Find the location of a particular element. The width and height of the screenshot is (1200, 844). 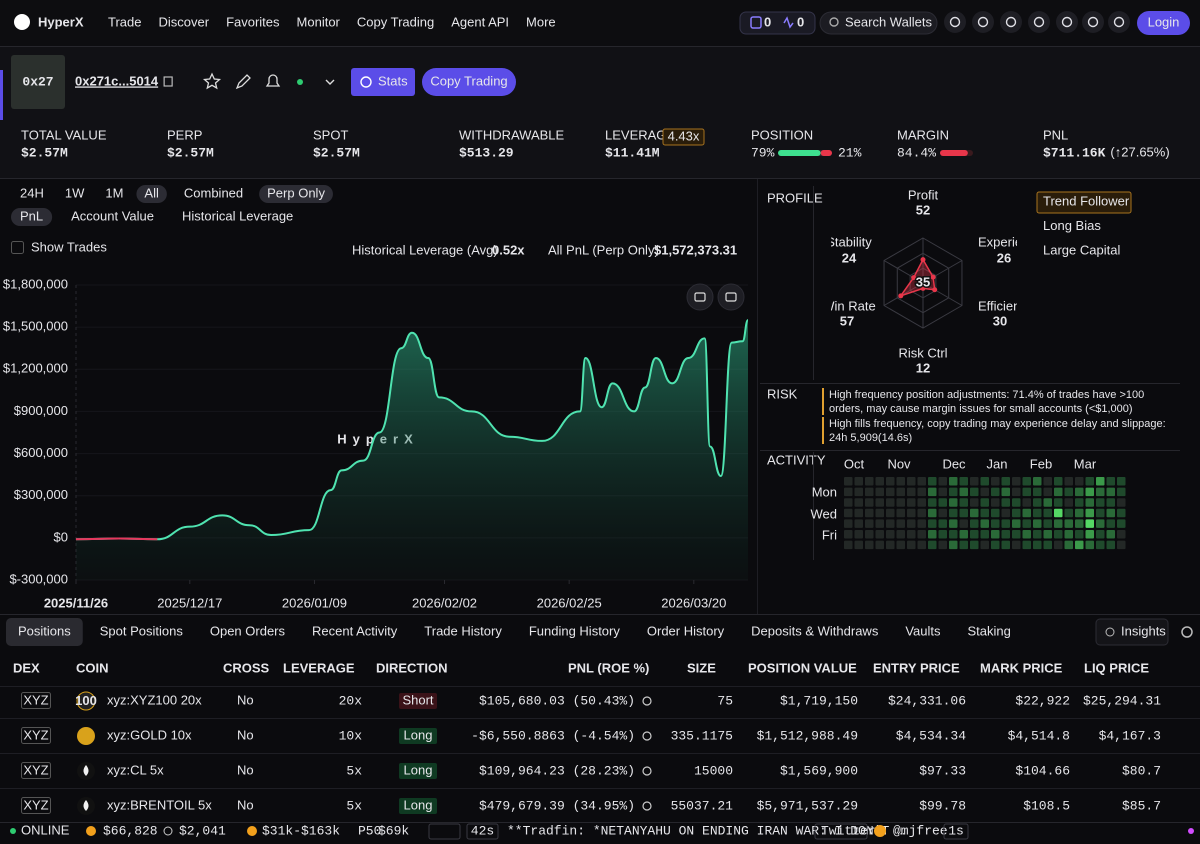

stats-button is located at coordinates (383, 82).